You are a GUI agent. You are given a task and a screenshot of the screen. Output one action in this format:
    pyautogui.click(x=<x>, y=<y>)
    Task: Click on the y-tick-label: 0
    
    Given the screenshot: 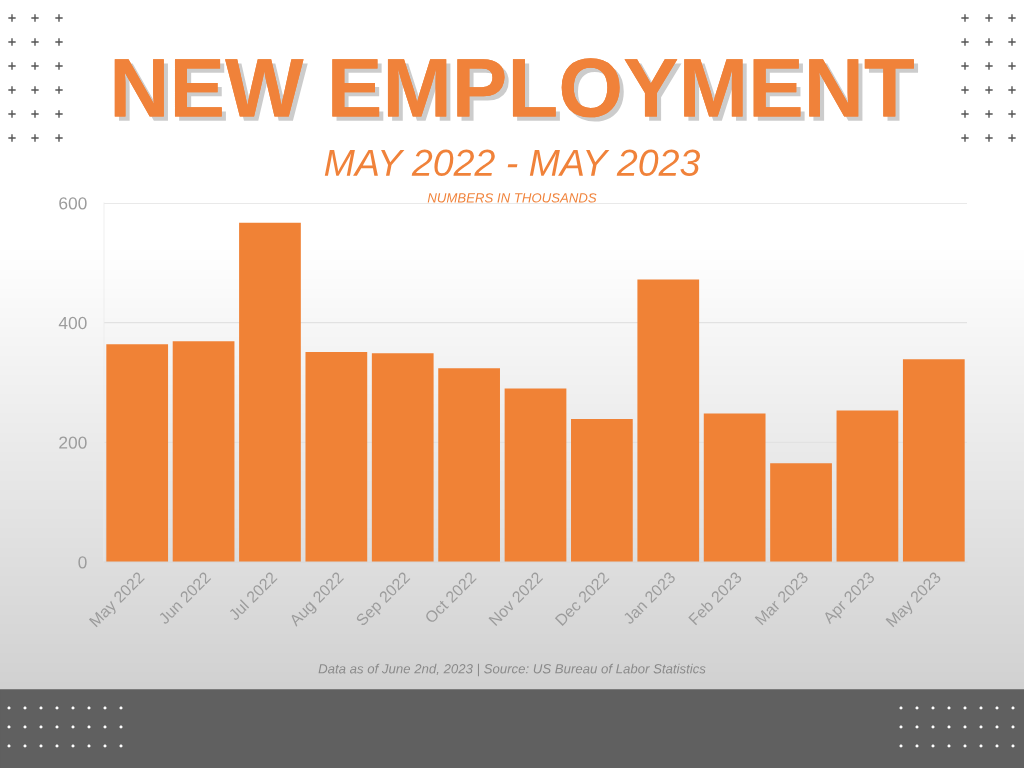 What is the action you would take?
    pyautogui.click(x=82, y=562)
    